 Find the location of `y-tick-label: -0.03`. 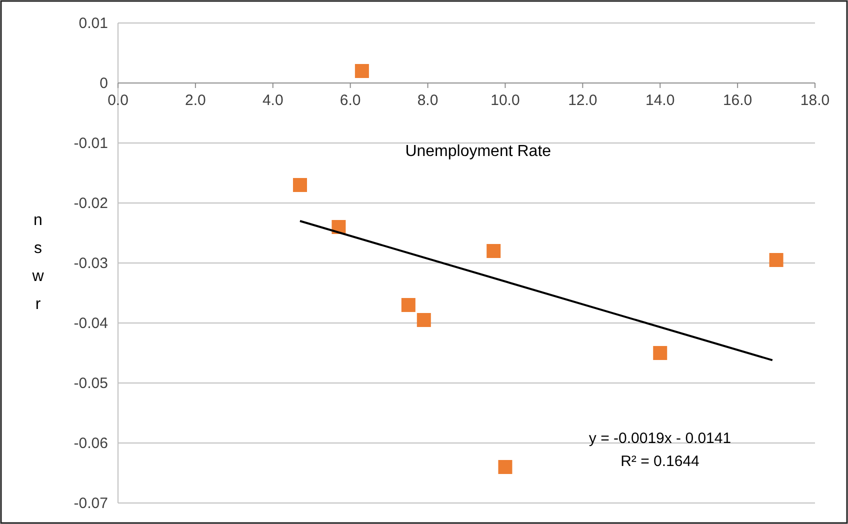

y-tick-label: -0.03 is located at coordinates (91, 263).